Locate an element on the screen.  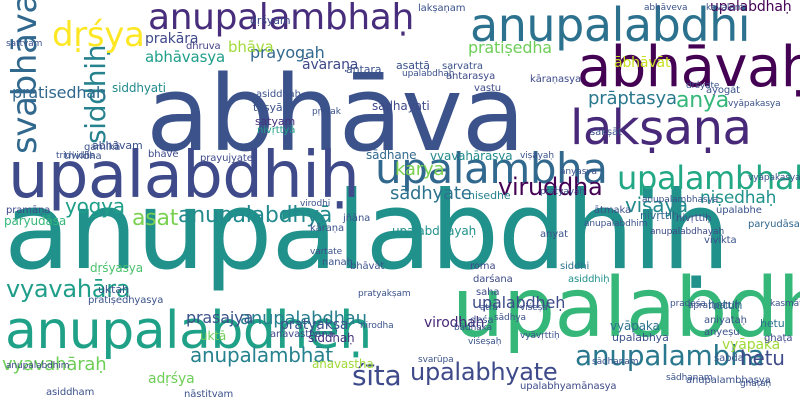
cloud-word: viṣaya is located at coordinates (656, 205).